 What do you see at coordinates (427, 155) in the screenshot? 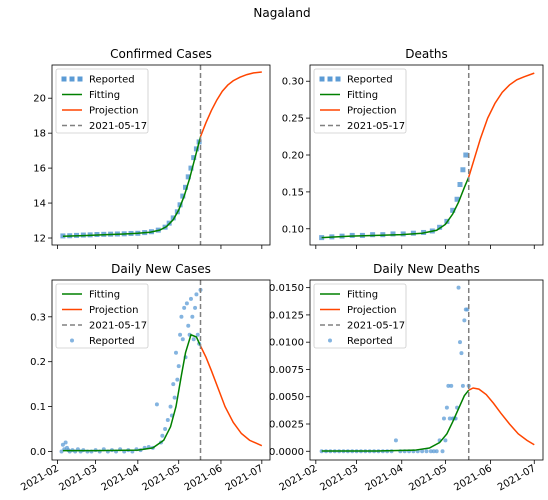
I see `panel-deaths-plot-area` at bounding box center [427, 155].